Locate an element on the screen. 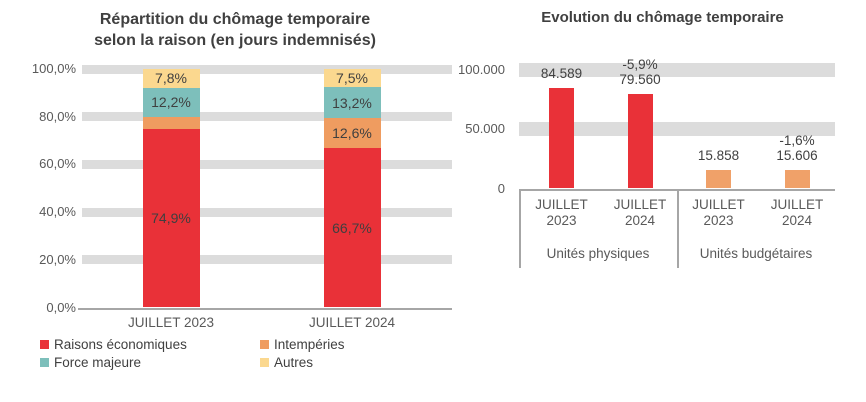 This screenshot has height=402, width=866. segment-label: 66,7% is located at coordinates (352, 227).